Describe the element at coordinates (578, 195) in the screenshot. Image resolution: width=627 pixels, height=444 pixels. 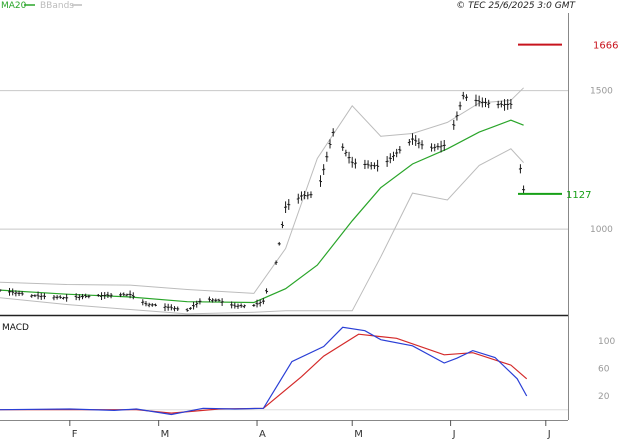
I see `support-level-label: 1127` at that location.